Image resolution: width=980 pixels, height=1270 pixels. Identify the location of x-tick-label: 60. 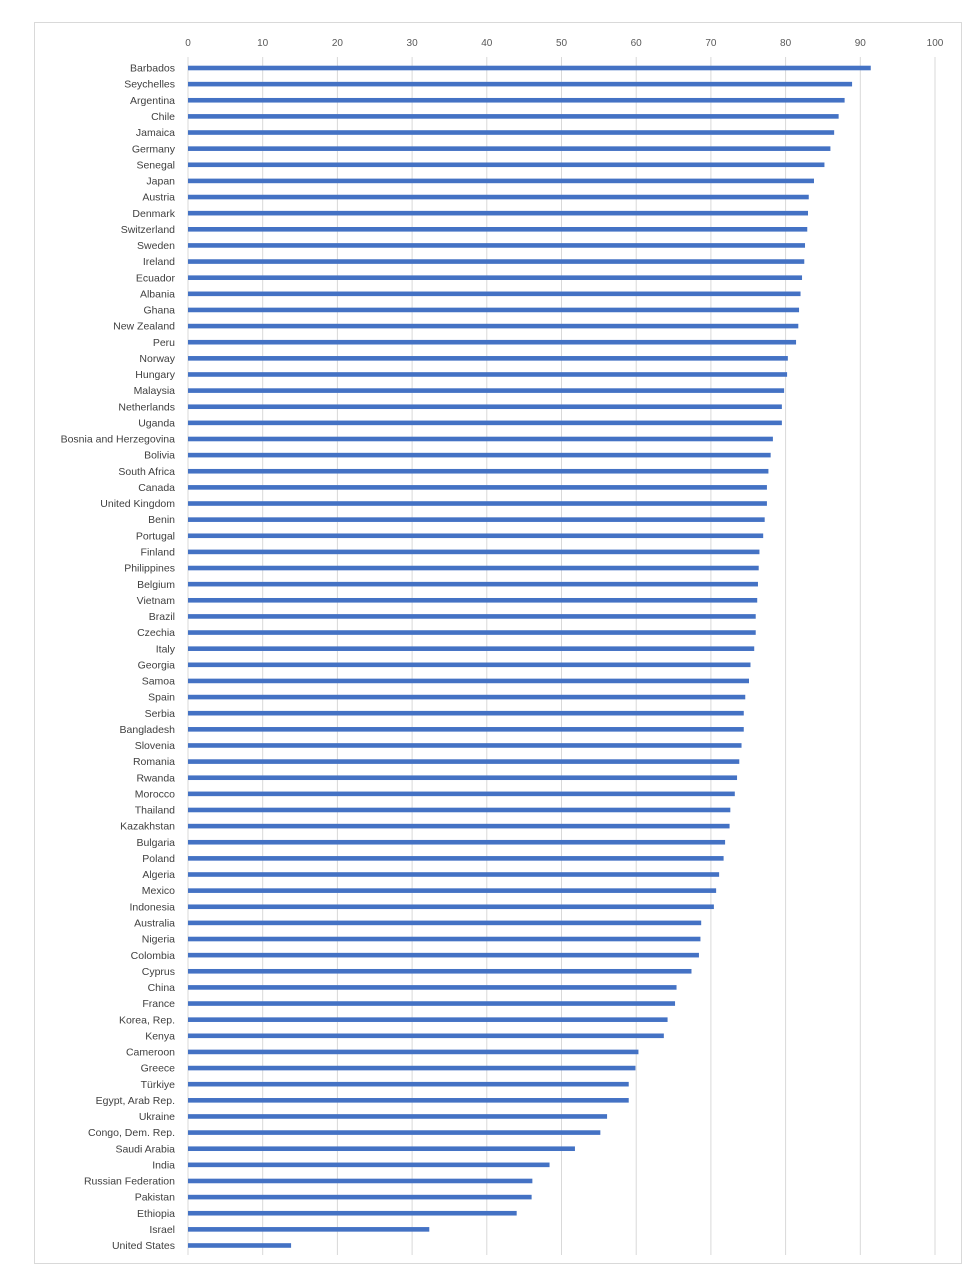
(637, 43).